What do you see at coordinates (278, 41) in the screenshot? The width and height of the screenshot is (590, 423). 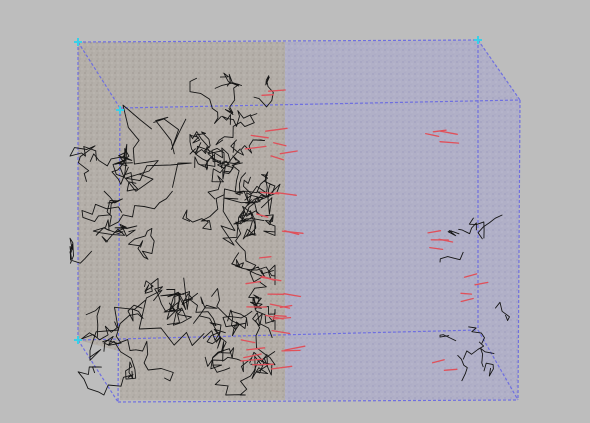 I see `box-edge-back-top` at bounding box center [278, 41].